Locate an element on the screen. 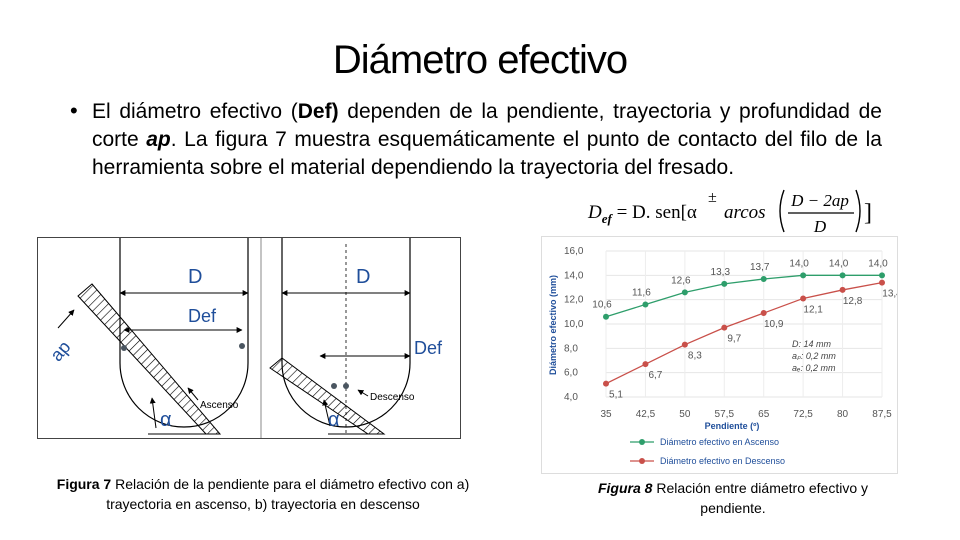 The image size is (960, 540). chart-ytick-label: 14,0 is located at coordinates (574, 275).